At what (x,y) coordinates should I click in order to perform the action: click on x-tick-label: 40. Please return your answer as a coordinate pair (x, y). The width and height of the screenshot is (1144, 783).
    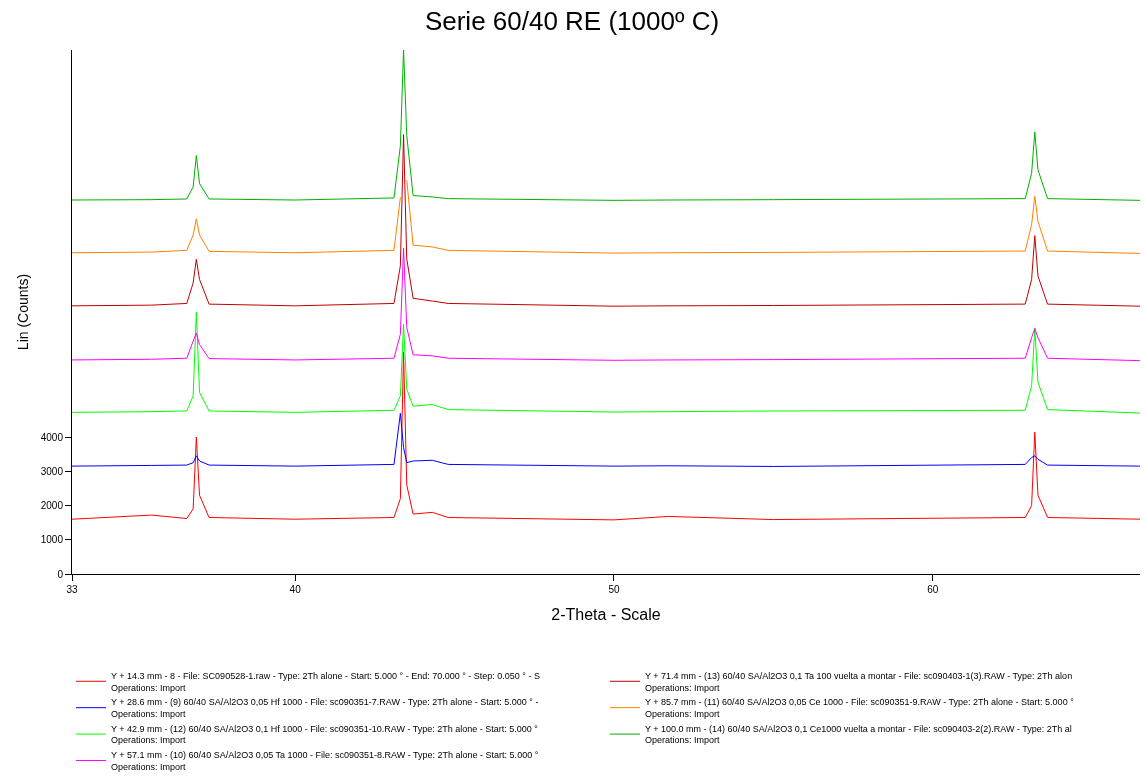
    Looking at the image, I should click on (295, 589).